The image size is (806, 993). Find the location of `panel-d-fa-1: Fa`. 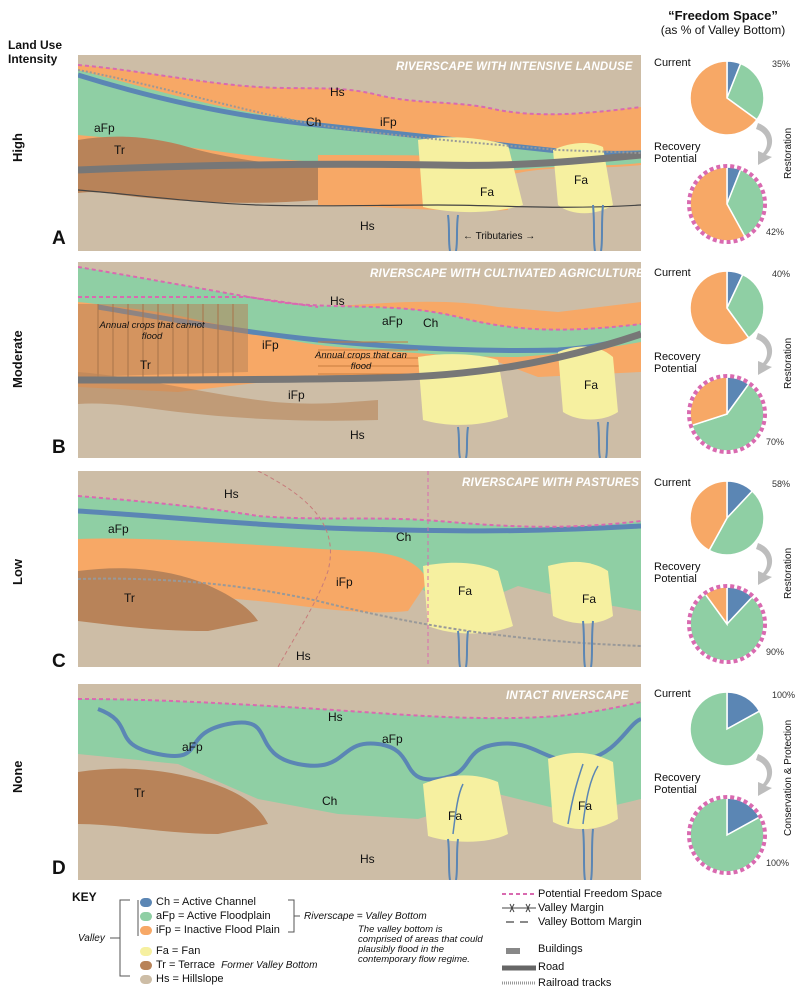

panel-d-fa-1: Fa is located at coordinates (455, 816).